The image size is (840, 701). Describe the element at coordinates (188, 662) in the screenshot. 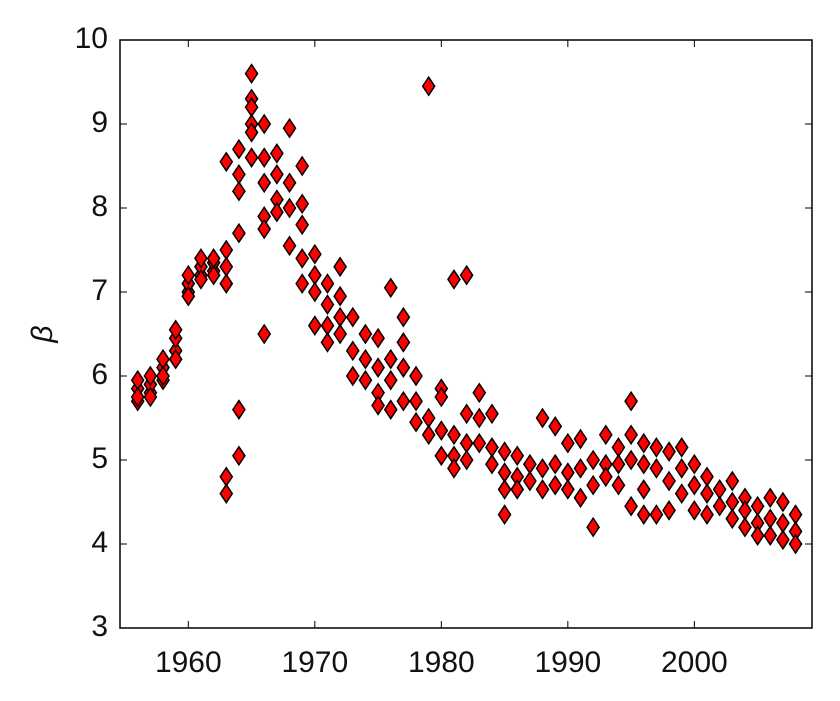

I see `x-tick-label: 1960` at that location.